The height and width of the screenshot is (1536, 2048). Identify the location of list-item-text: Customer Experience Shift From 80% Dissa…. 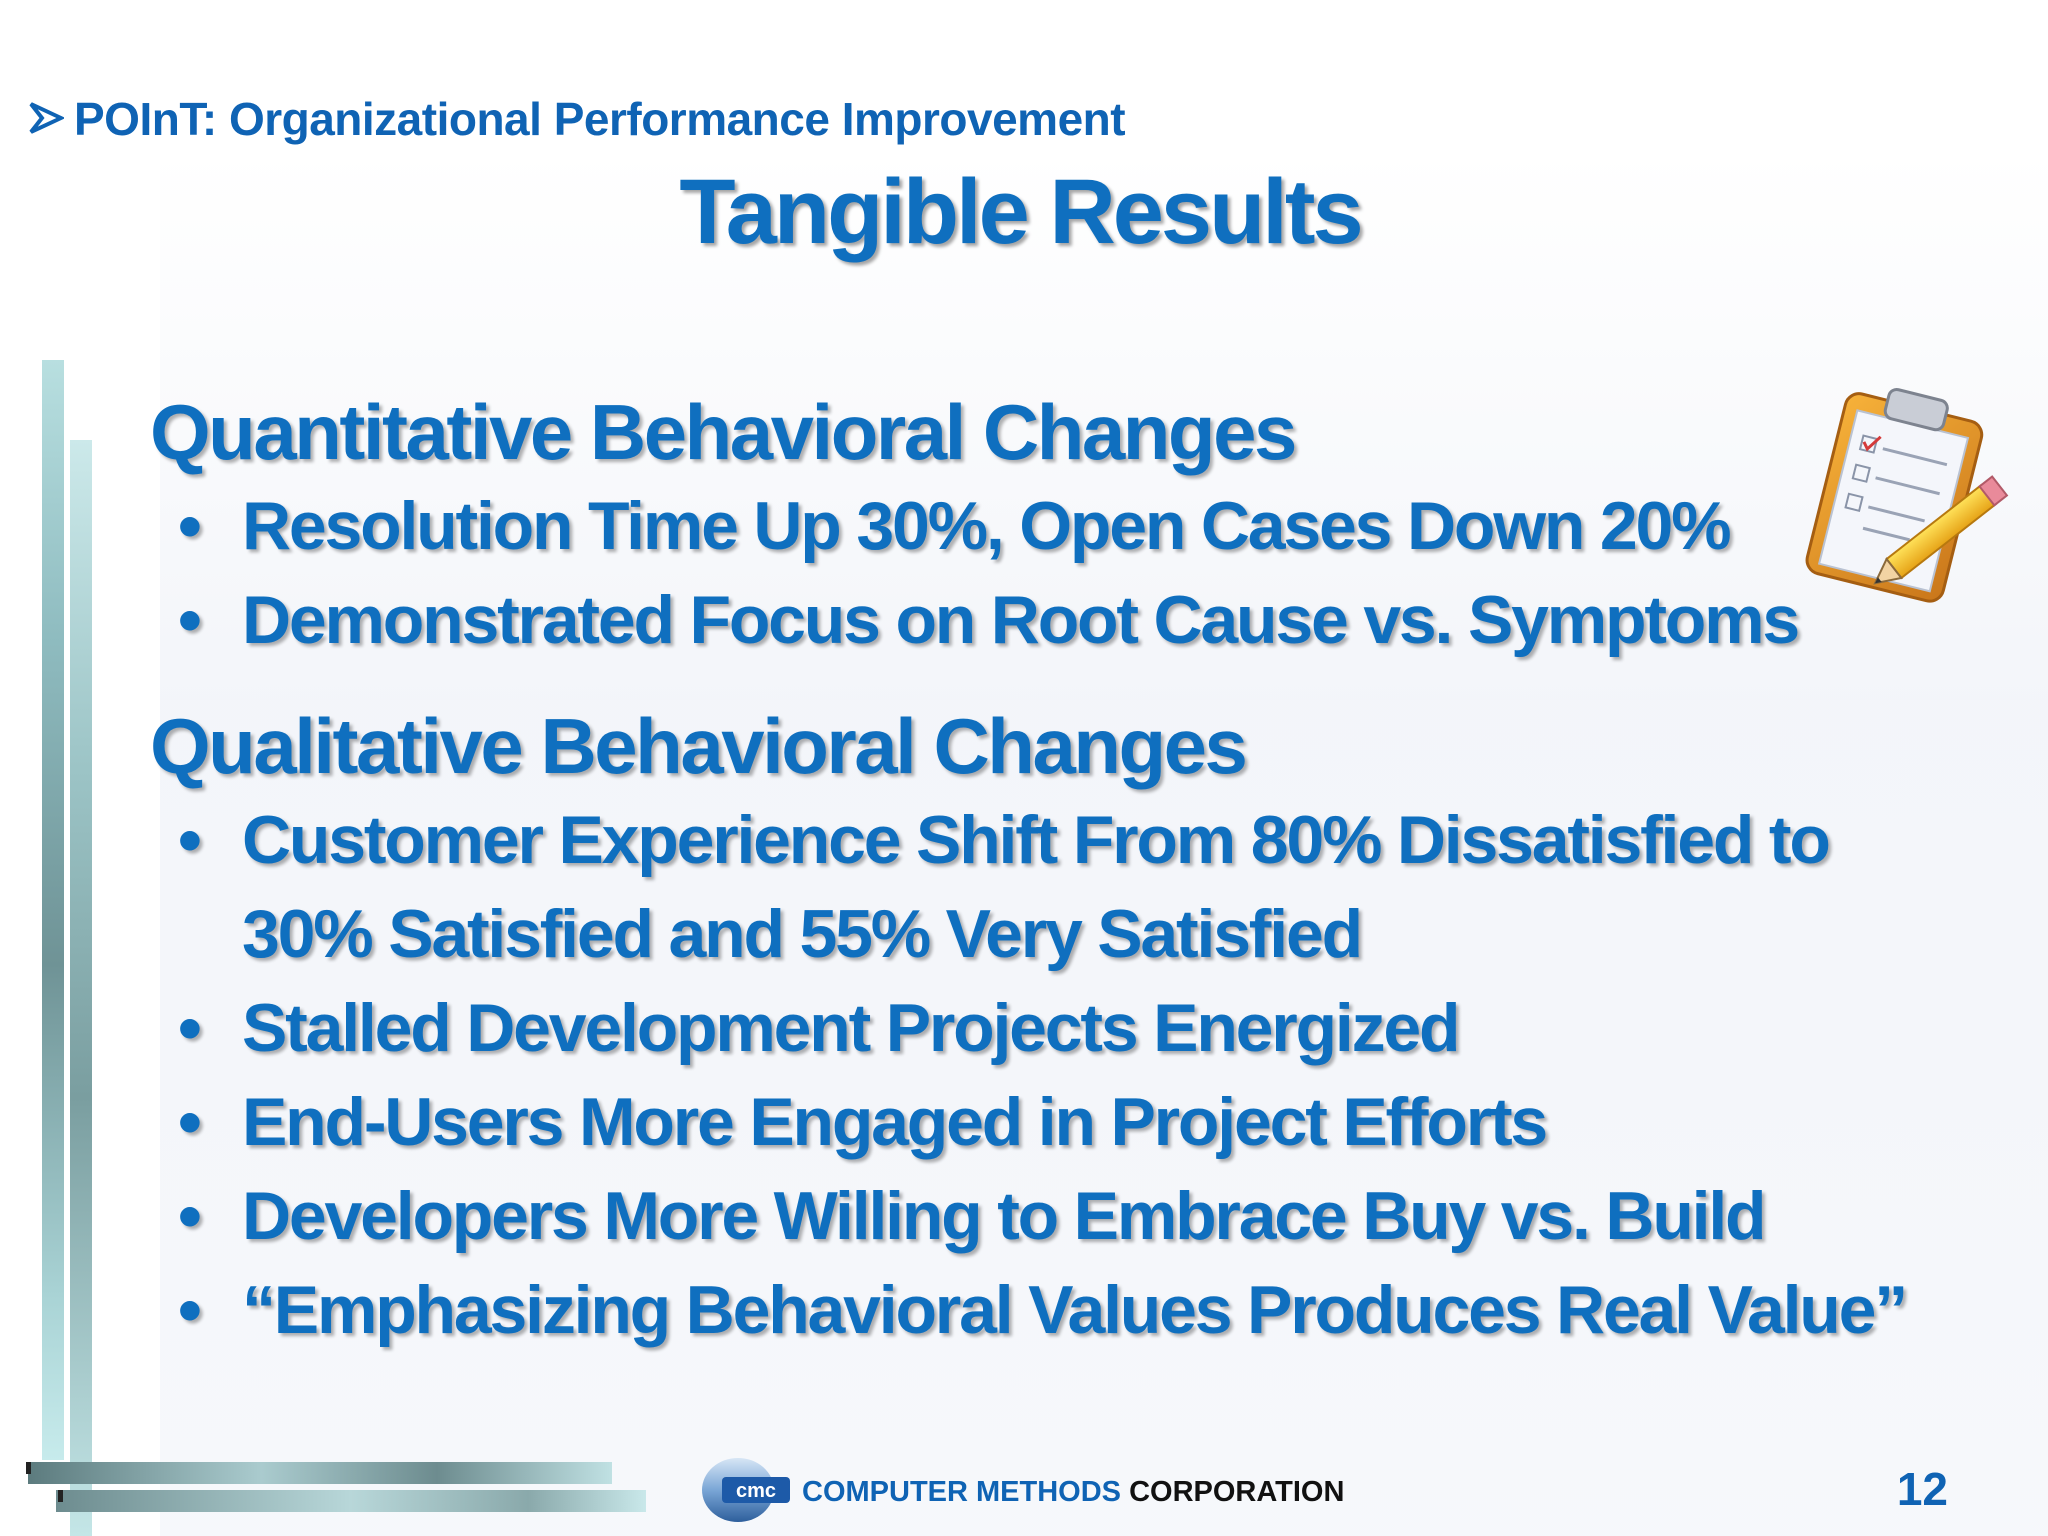
(1036, 887).